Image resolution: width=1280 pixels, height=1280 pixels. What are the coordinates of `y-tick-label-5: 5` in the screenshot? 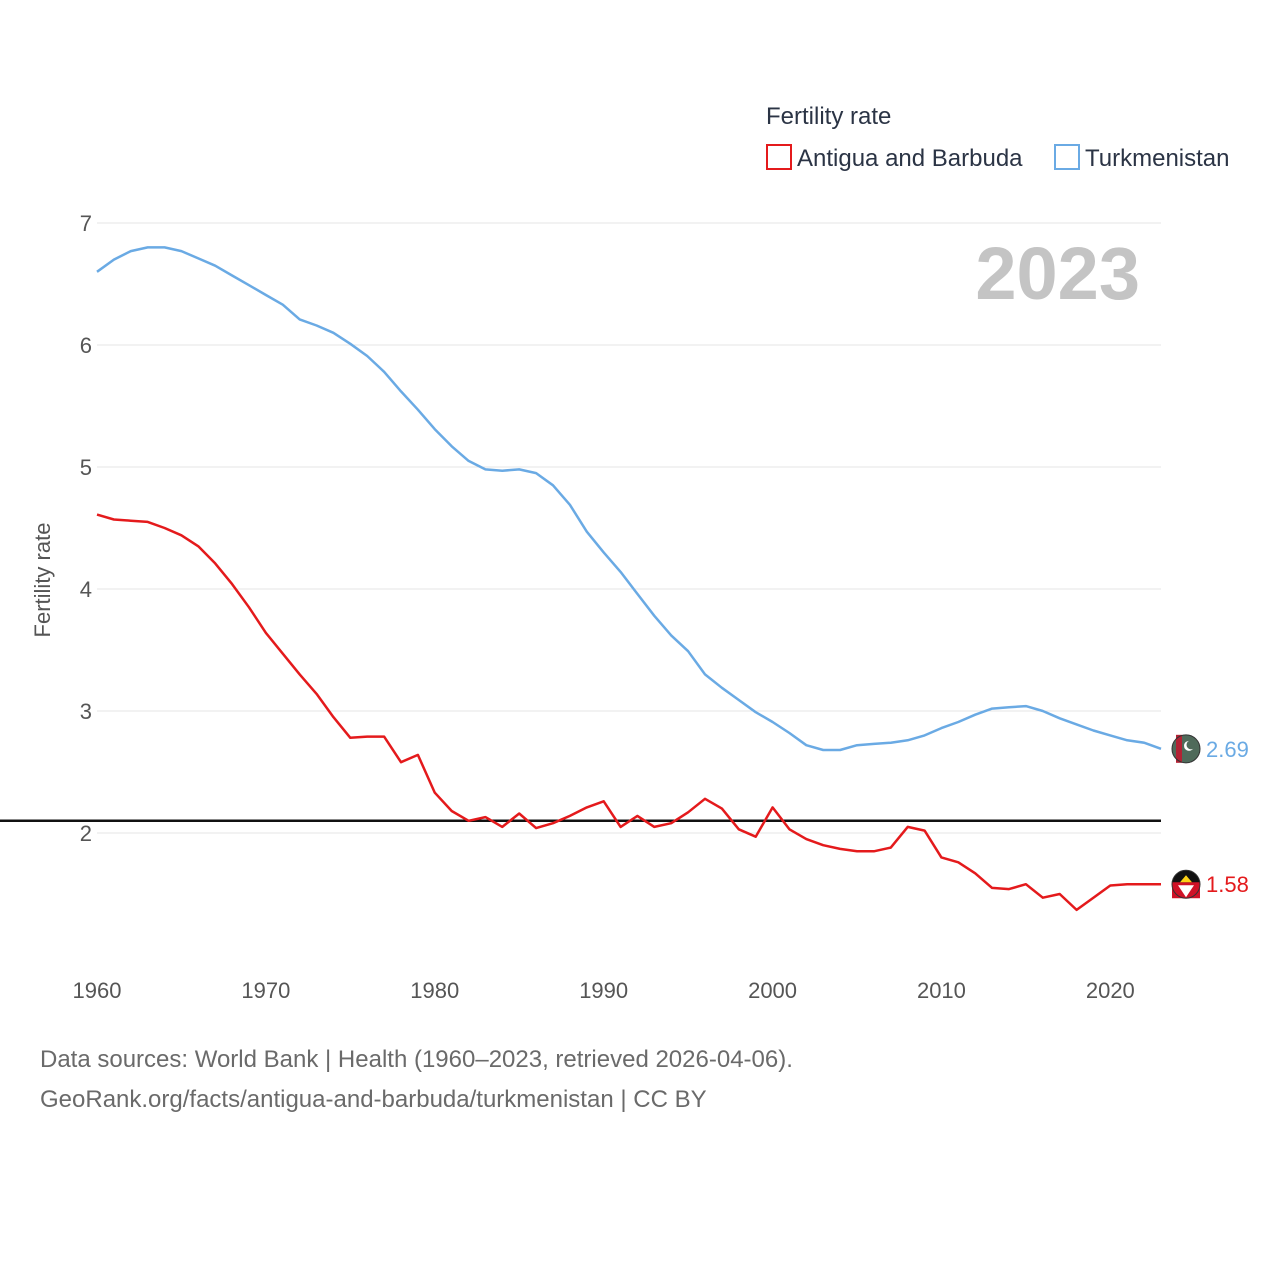 It's located at (86, 467).